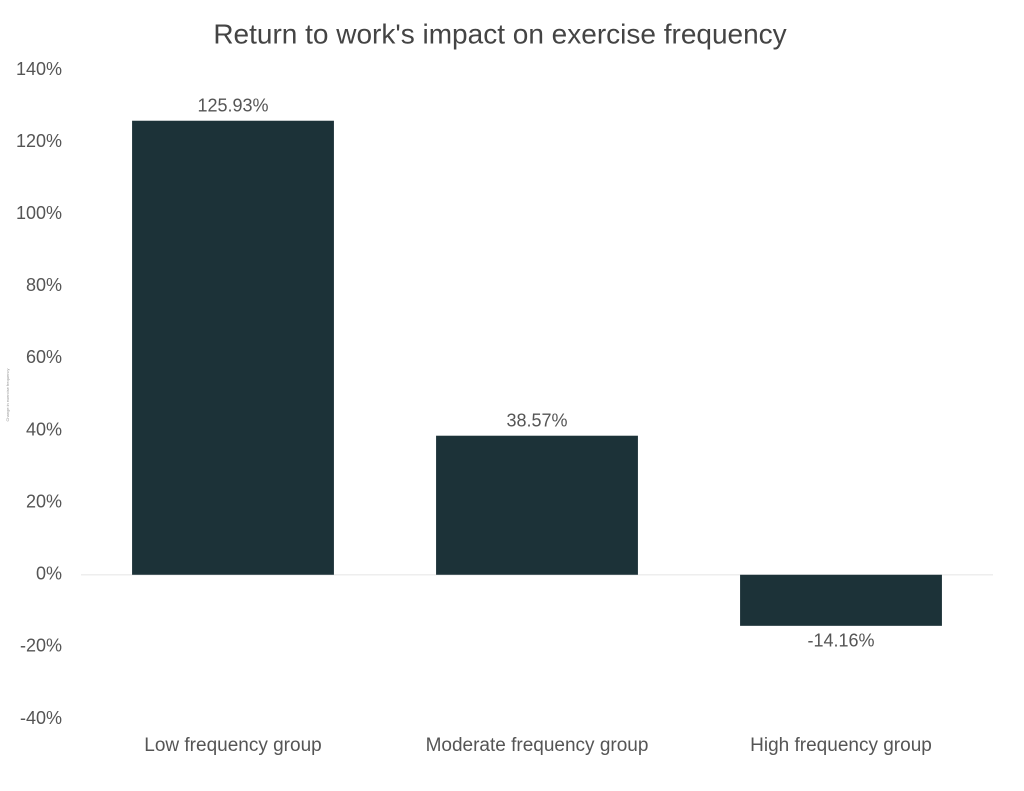  What do you see at coordinates (44, 501) in the screenshot?
I see `y-tick-label: 20%` at bounding box center [44, 501].